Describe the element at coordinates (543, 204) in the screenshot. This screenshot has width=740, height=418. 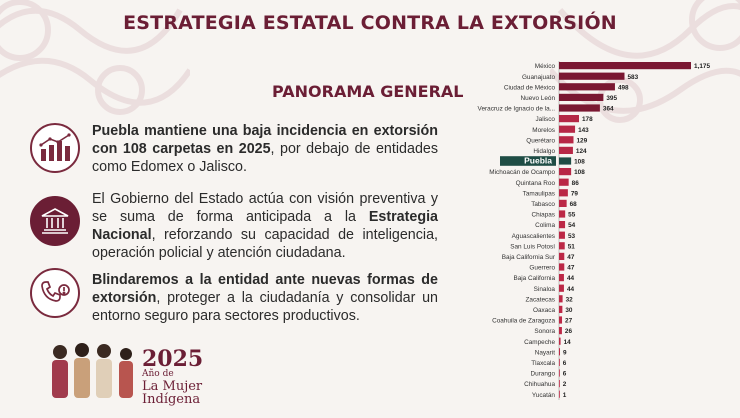
I see `bar-category-label: Tabasco` at that location.